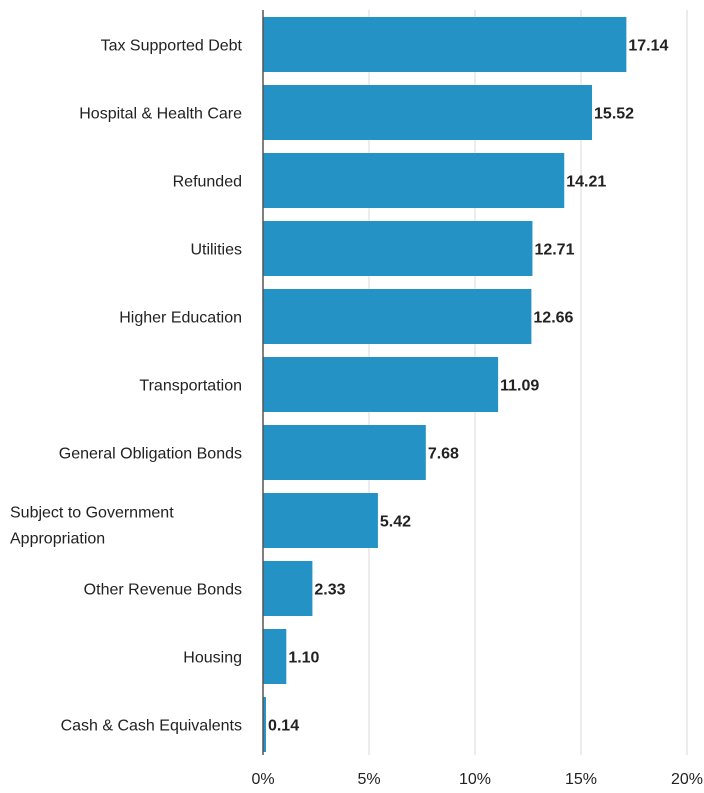 The height and width of the screenshot is (793, 704). What do you see at coordinates (92, 513) in the screenshot?
I see `category-label-line: Subject to Government` at bounding box center [92, 513].